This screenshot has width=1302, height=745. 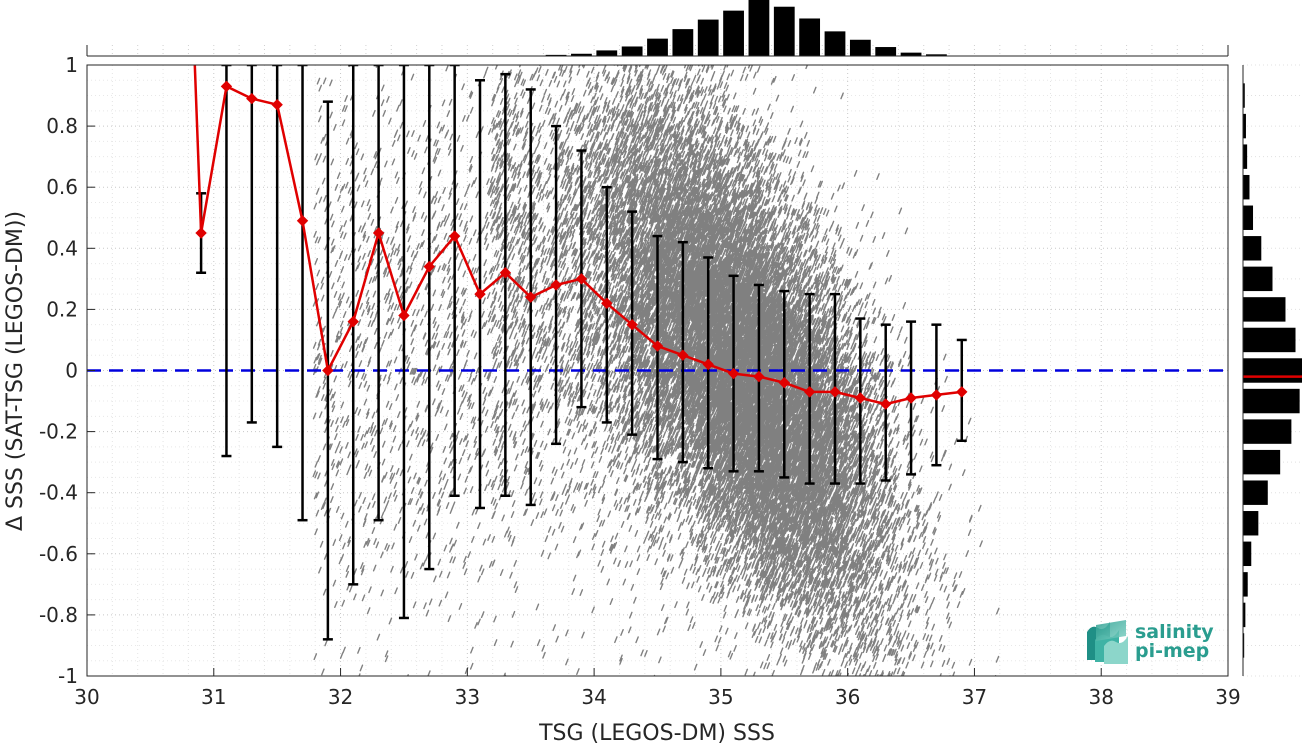 What do you see at coordinates (58, 554) in the screenshot?
I see `y-tick-label: -0.6` at bounding box center [58, 554].